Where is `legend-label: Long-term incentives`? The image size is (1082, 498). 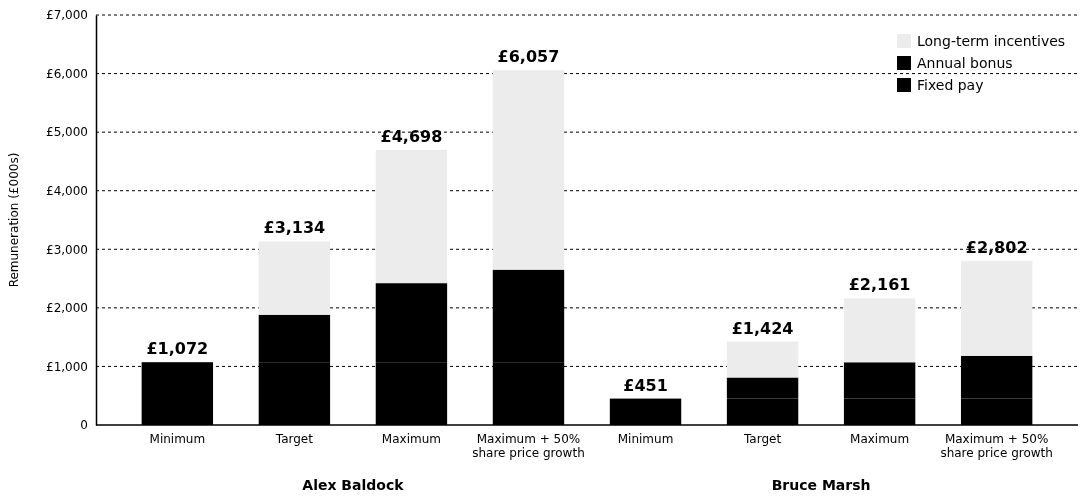
legend-label: Long-term incentives is located at coordinates (991, 41).